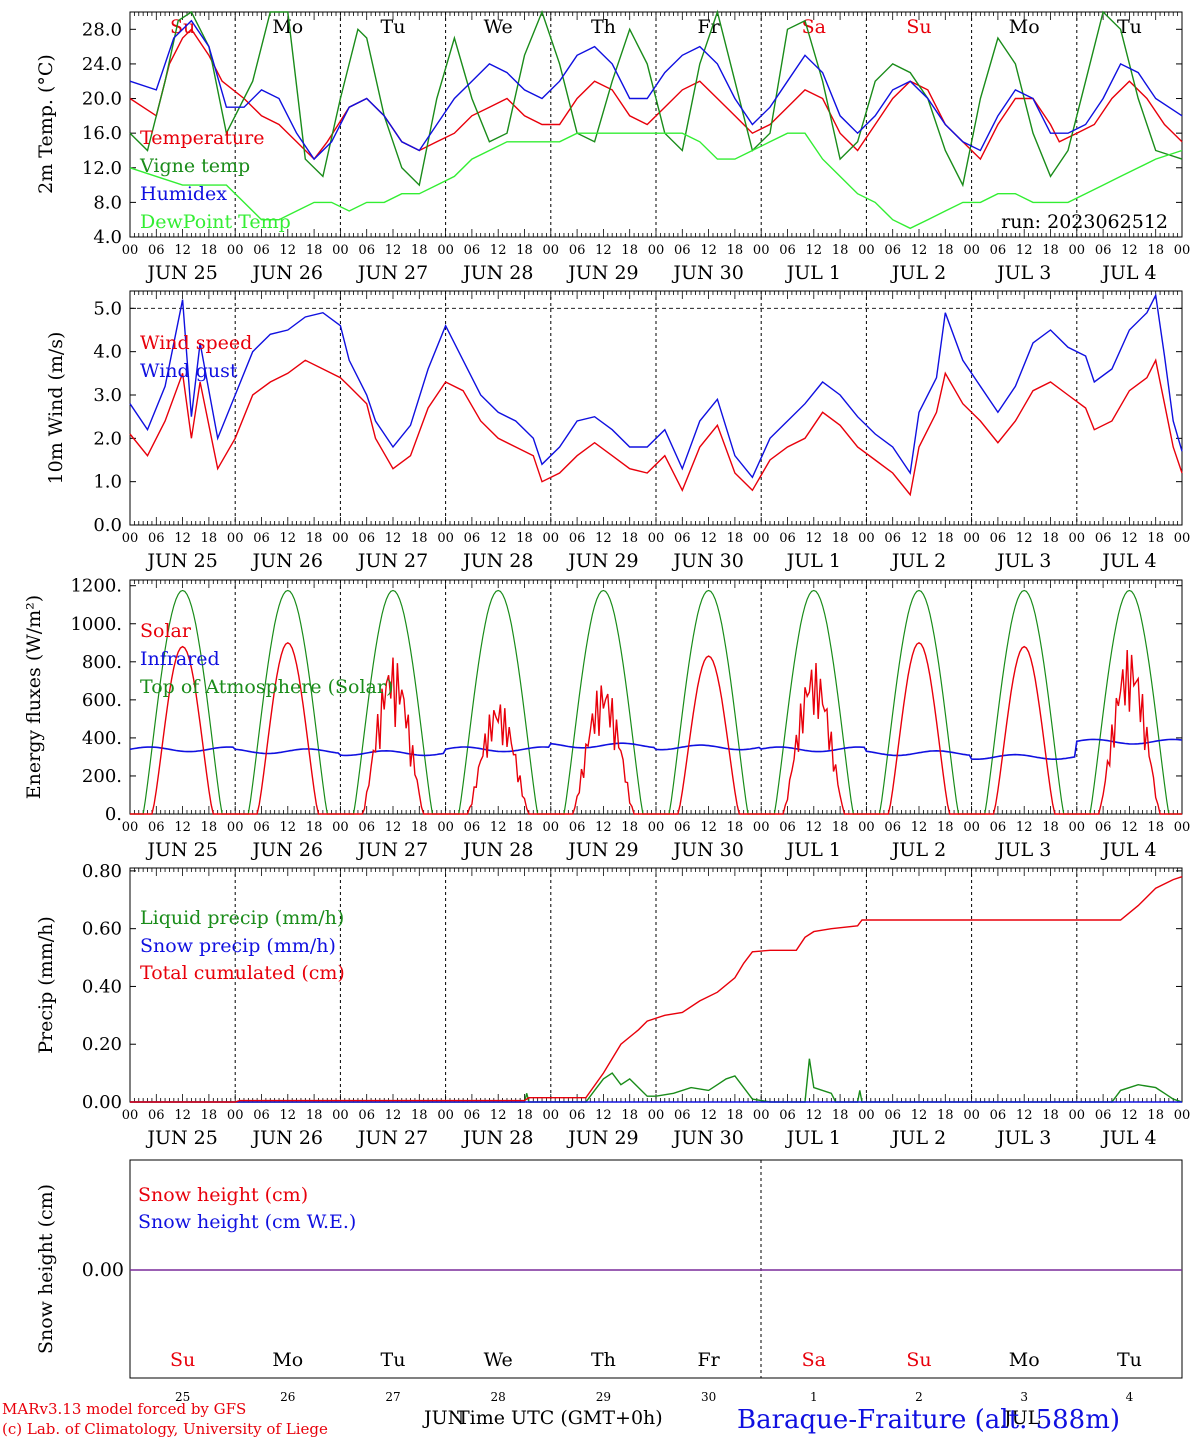 Image resolution: width=1194 pixels, height=1440 pixels. Describe the element at coordinates (102, 29) in the screenshot. I see `temperature-ytick-label: 28.0` at that location.